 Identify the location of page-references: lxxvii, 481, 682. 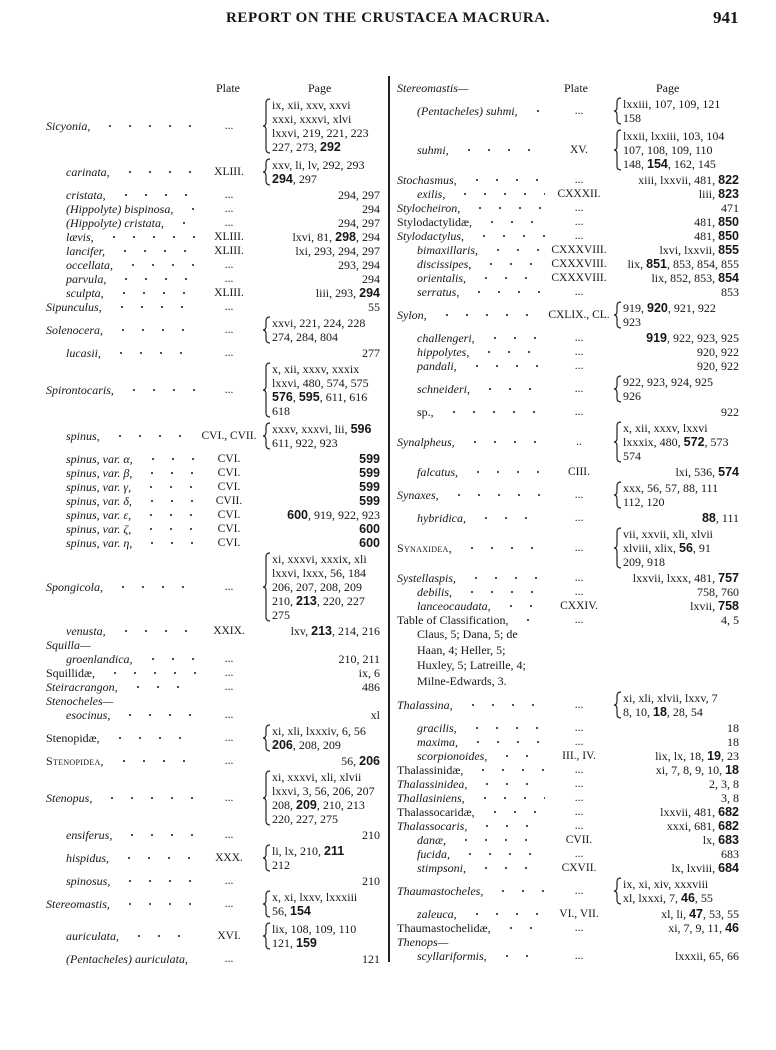
(676, 812).